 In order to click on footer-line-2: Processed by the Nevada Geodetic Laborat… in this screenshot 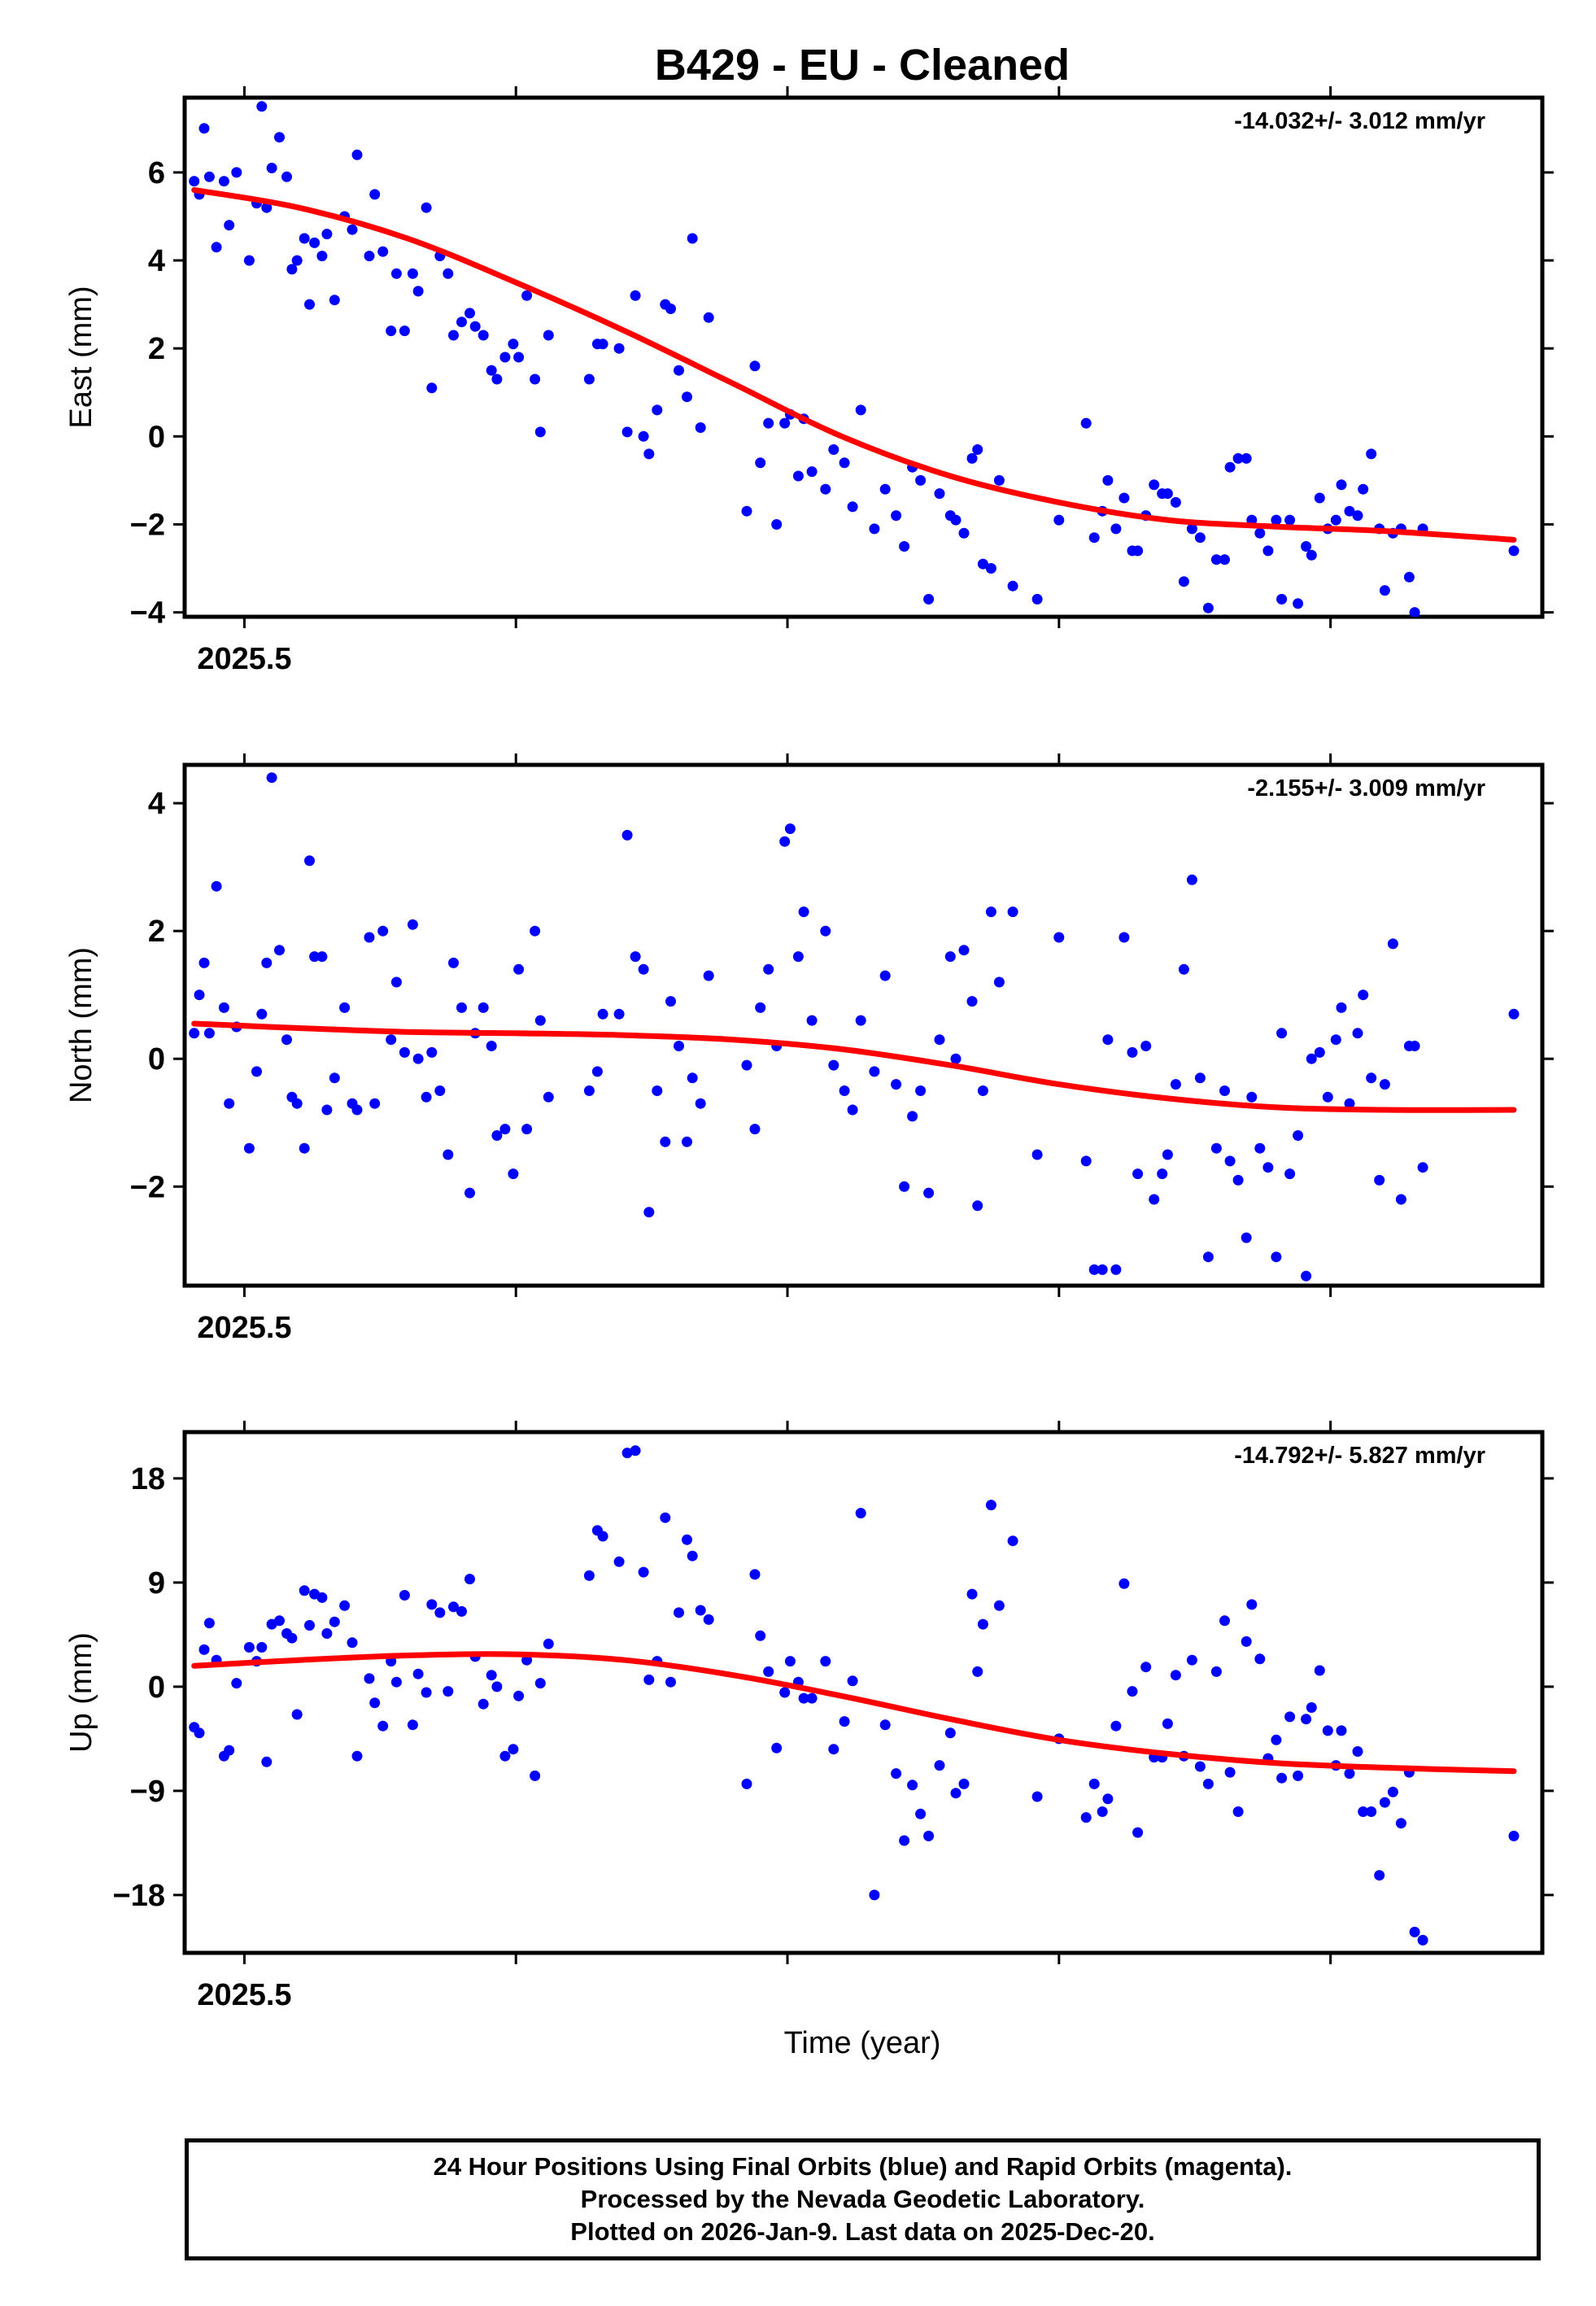, I will do `click(862, 2199)`.